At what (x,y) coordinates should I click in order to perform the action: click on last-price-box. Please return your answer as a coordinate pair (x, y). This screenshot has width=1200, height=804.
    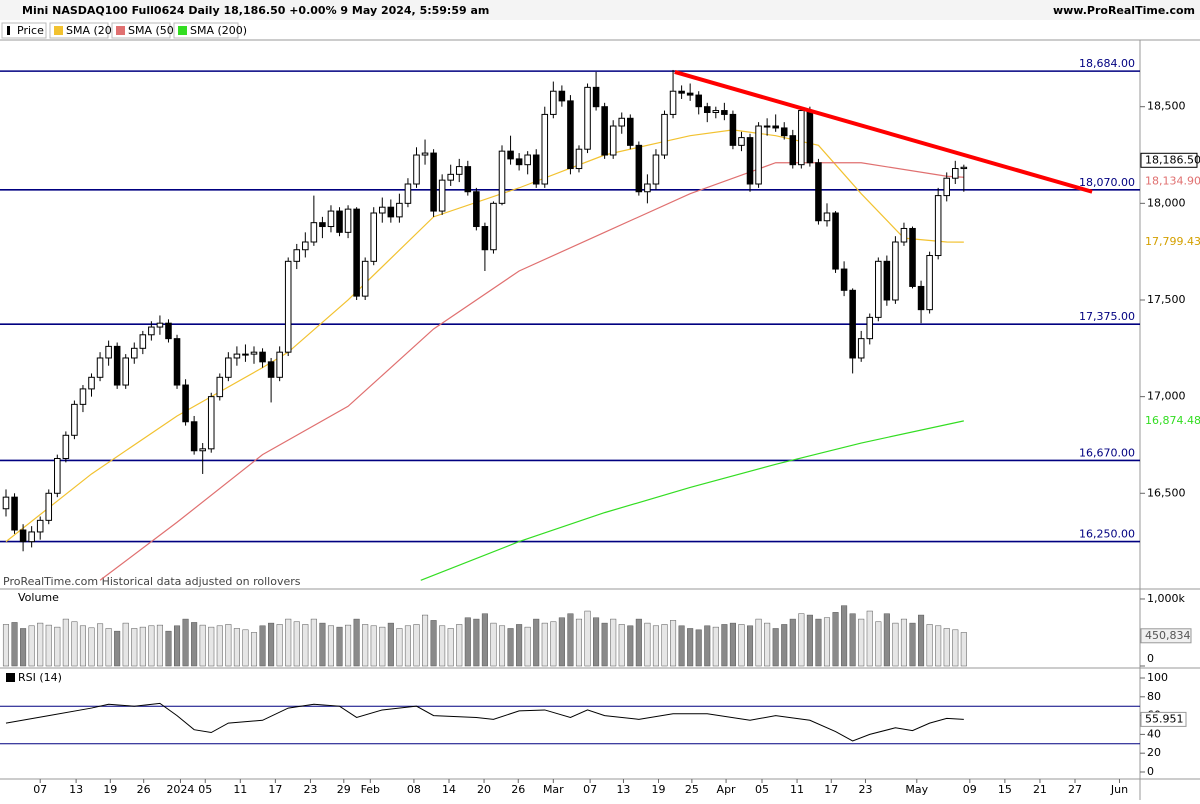
    Looking at the image, I should click on (1169, 160).